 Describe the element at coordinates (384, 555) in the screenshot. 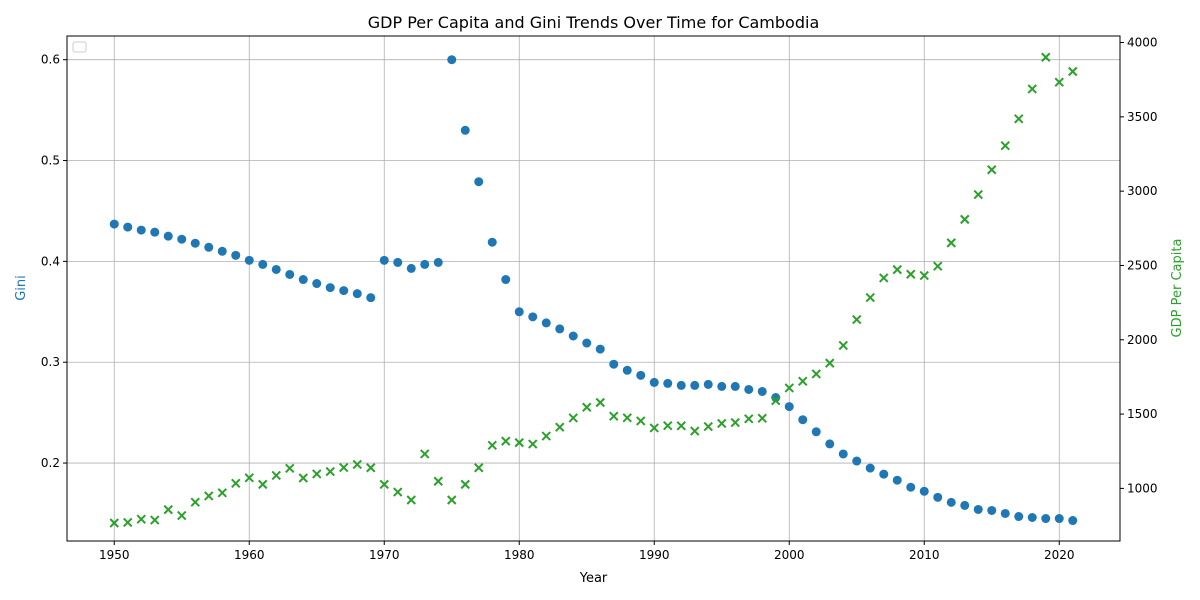

I see `x-tick-label: 1970` at that location.